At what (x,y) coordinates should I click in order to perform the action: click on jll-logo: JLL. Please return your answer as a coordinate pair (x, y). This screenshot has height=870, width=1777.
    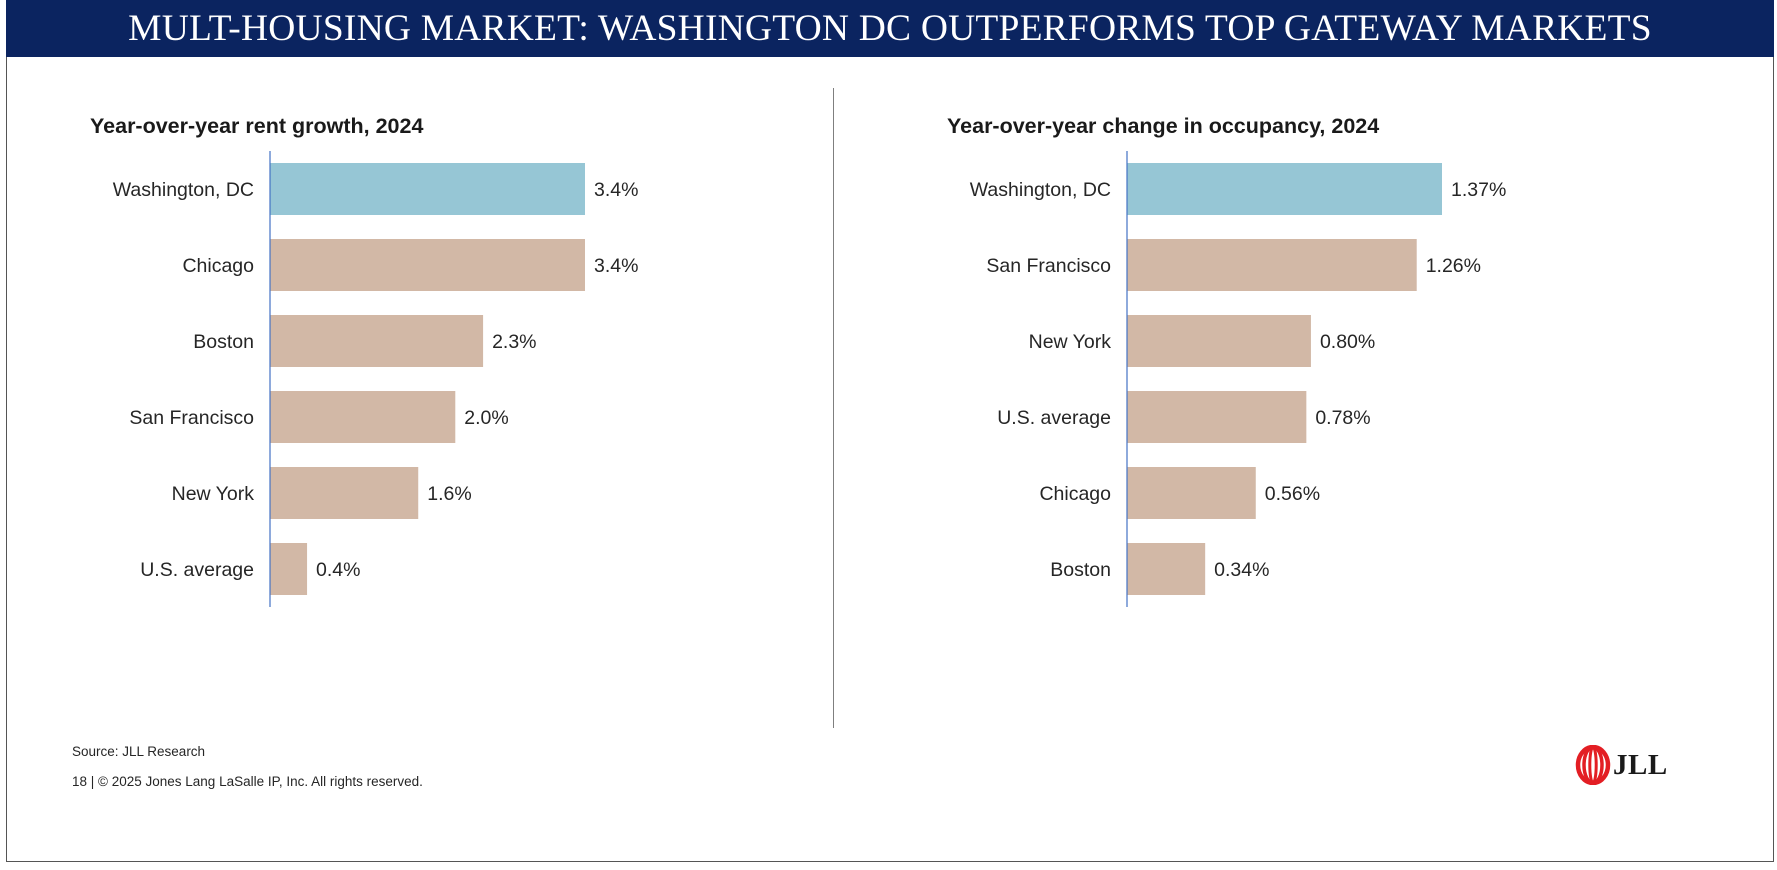
    Looking at the image, I should click on (1625, 765).